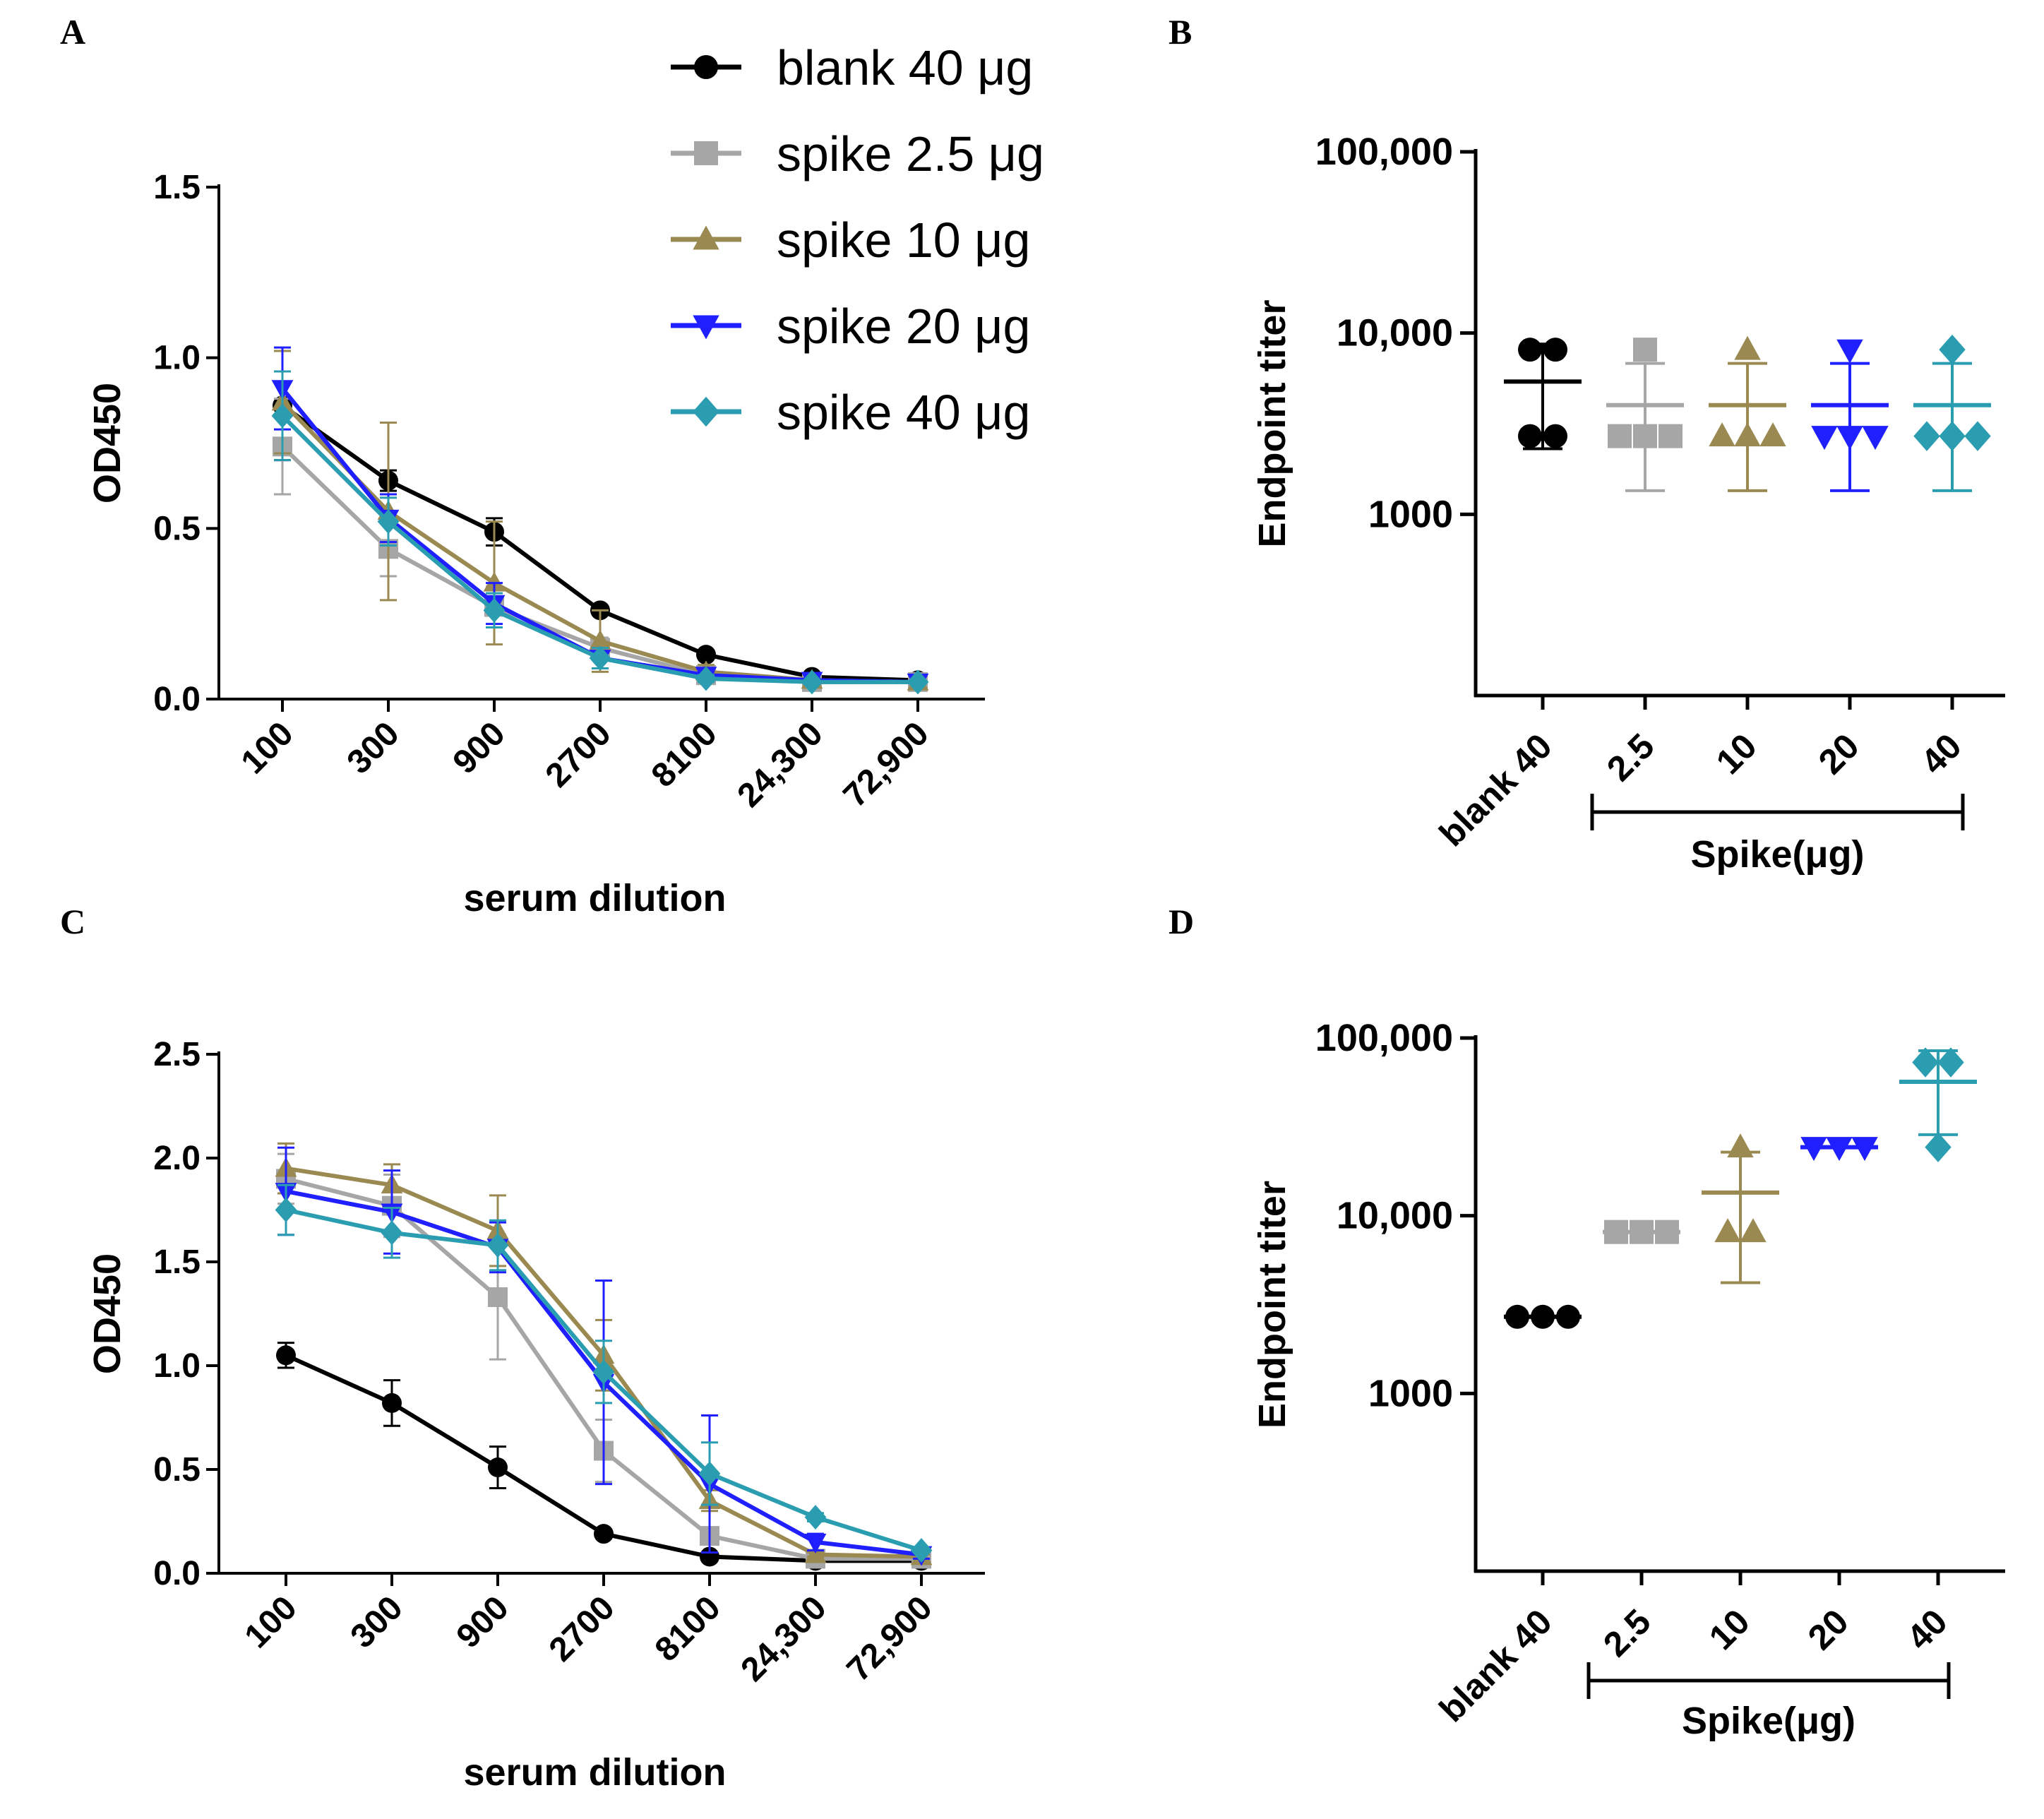 This screenshot has height=1819, width=2044. I want to click on y-axis-title: Endpoint titer, so click(1272, 424).